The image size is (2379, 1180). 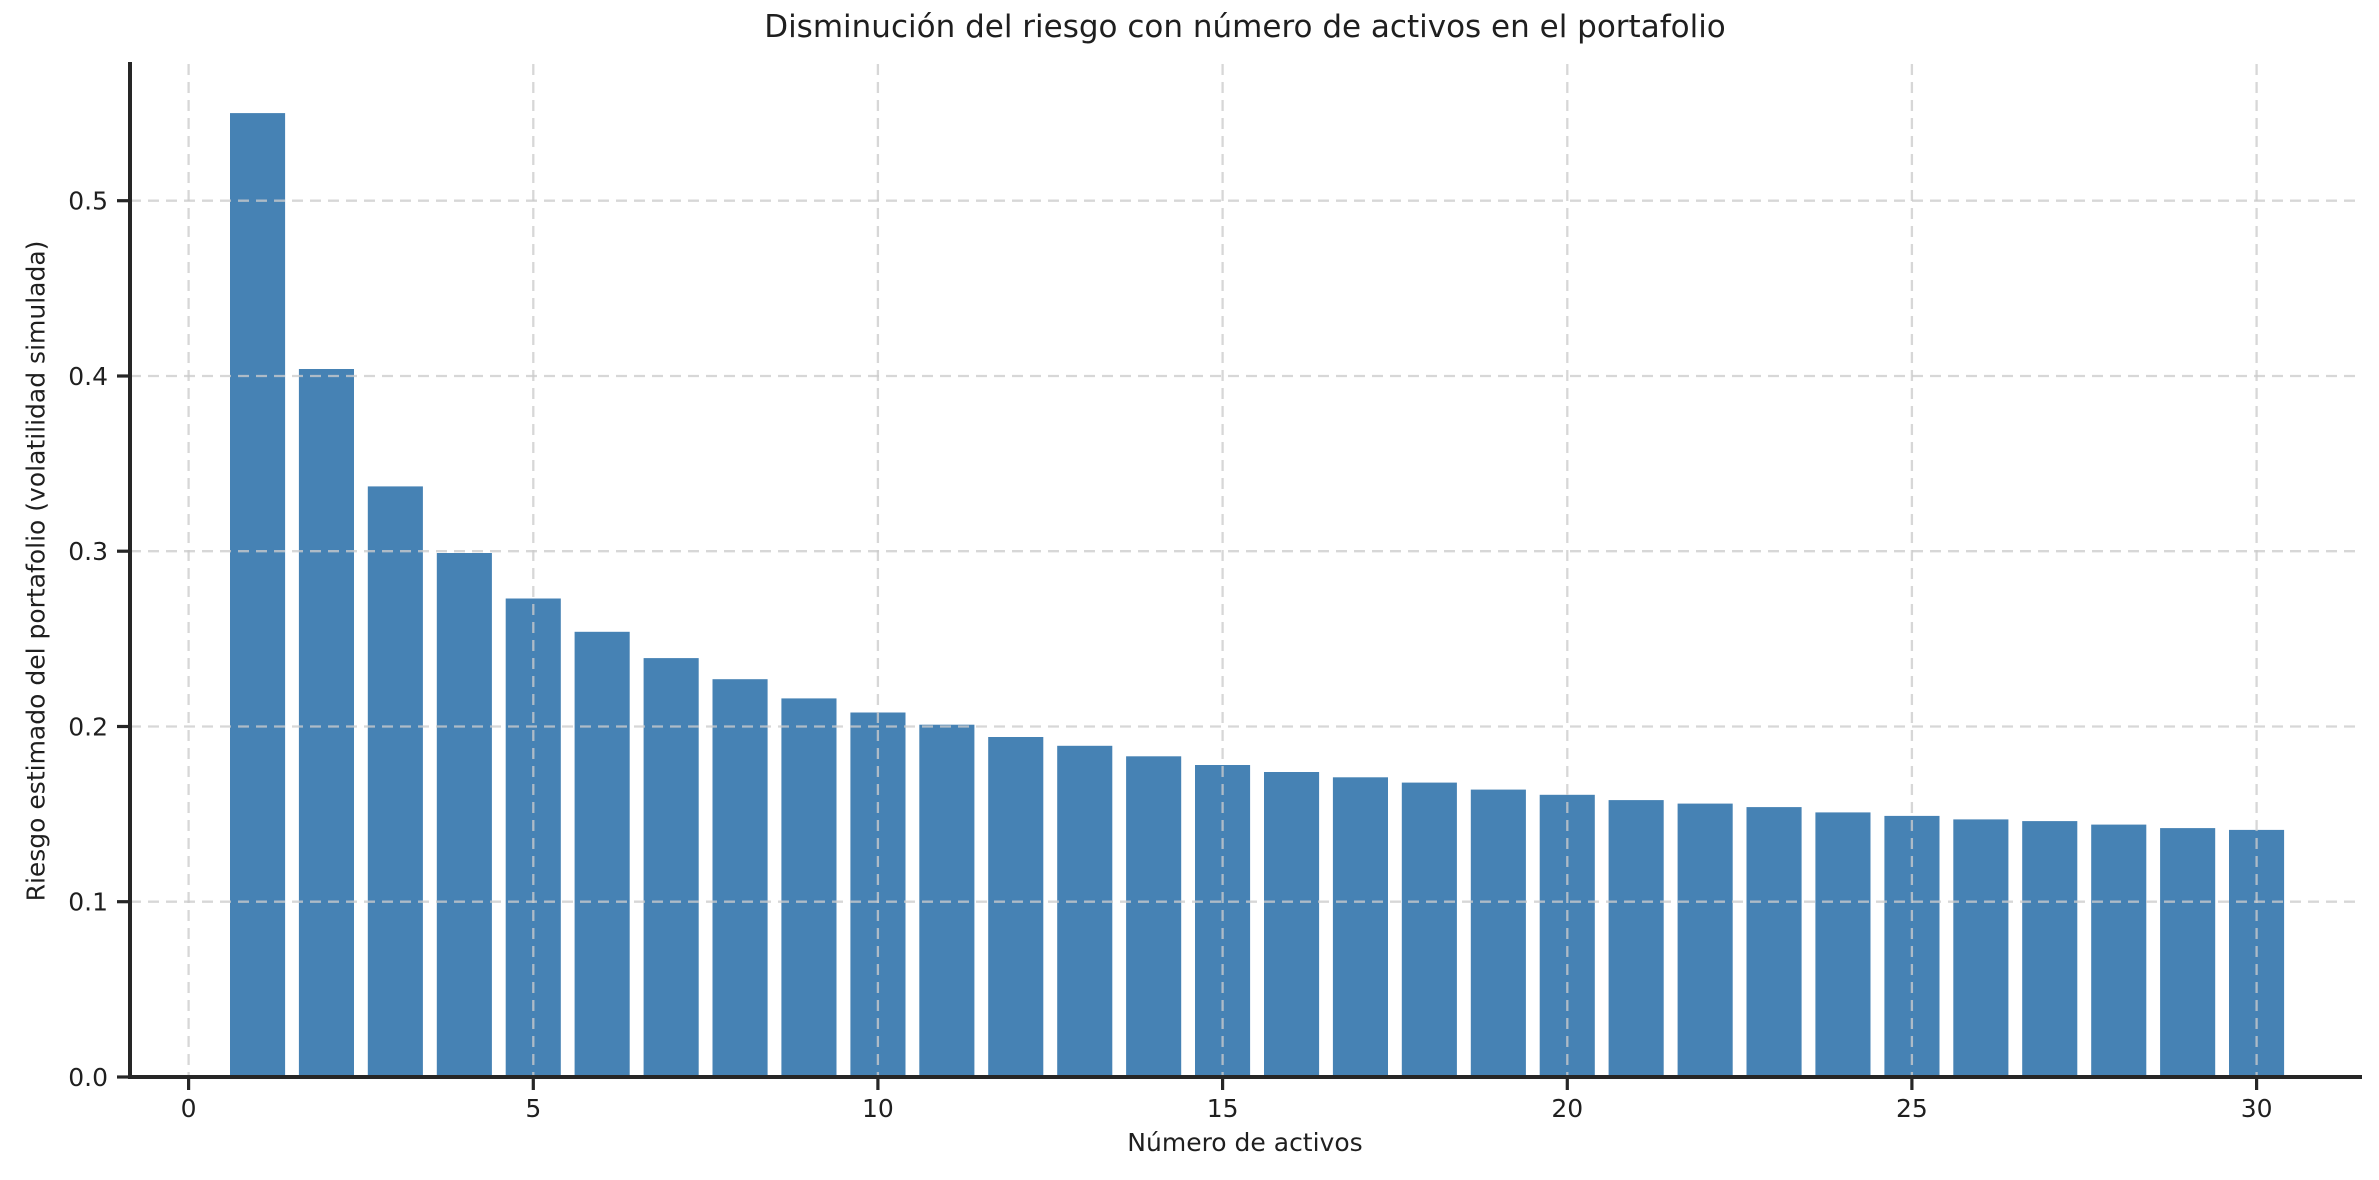 What do you see at coordinates (533, 1108) in the screenshot?
I see `x-tick-label: 5` at bounding box center [533, 1108].